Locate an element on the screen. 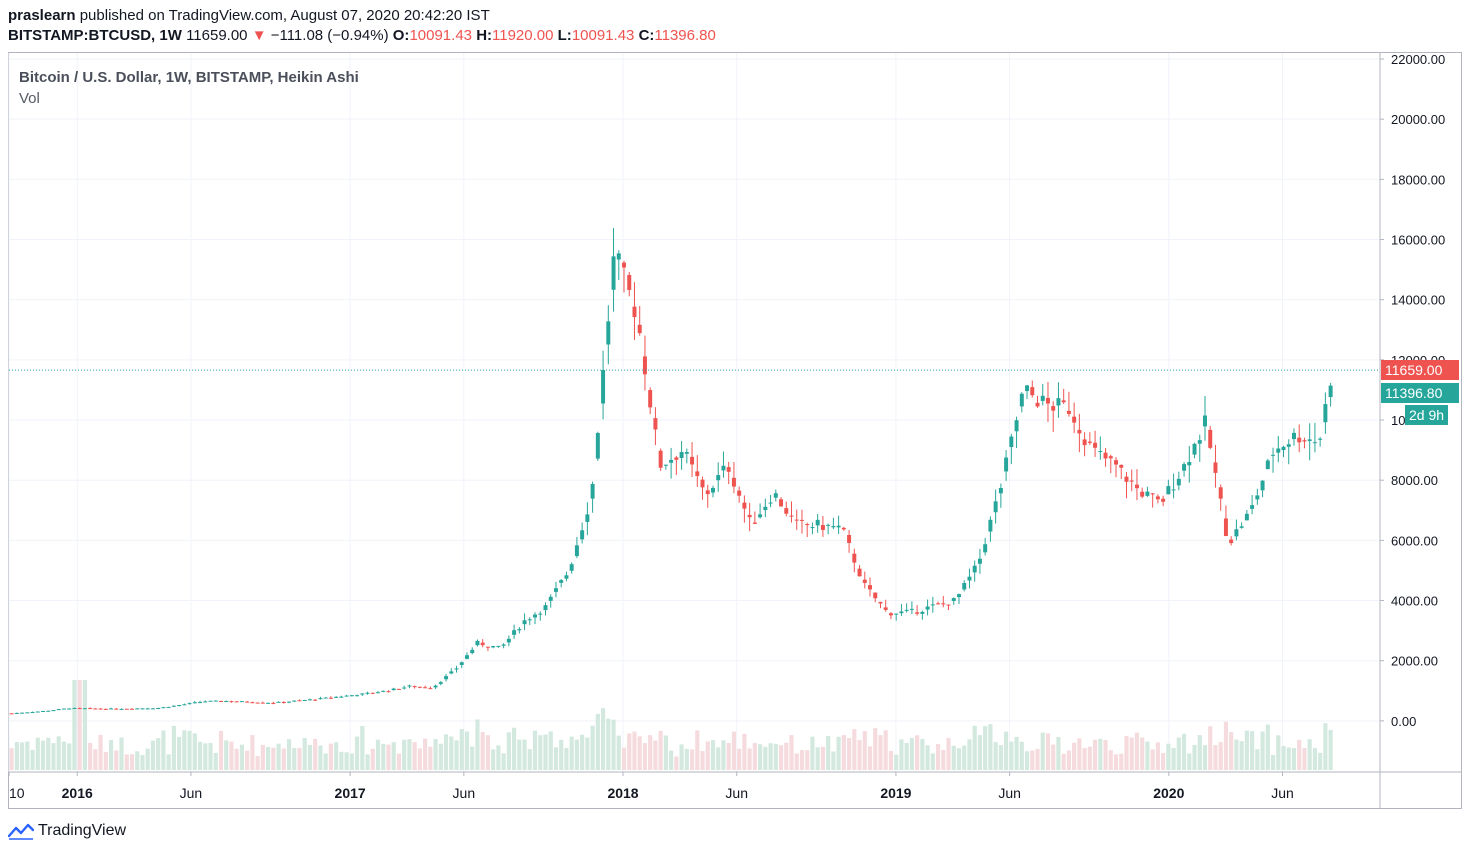 Image resolution: width=1470 pixels, height=856 pixels. footer-brand: TradingView is located at coordinates (67, 831).